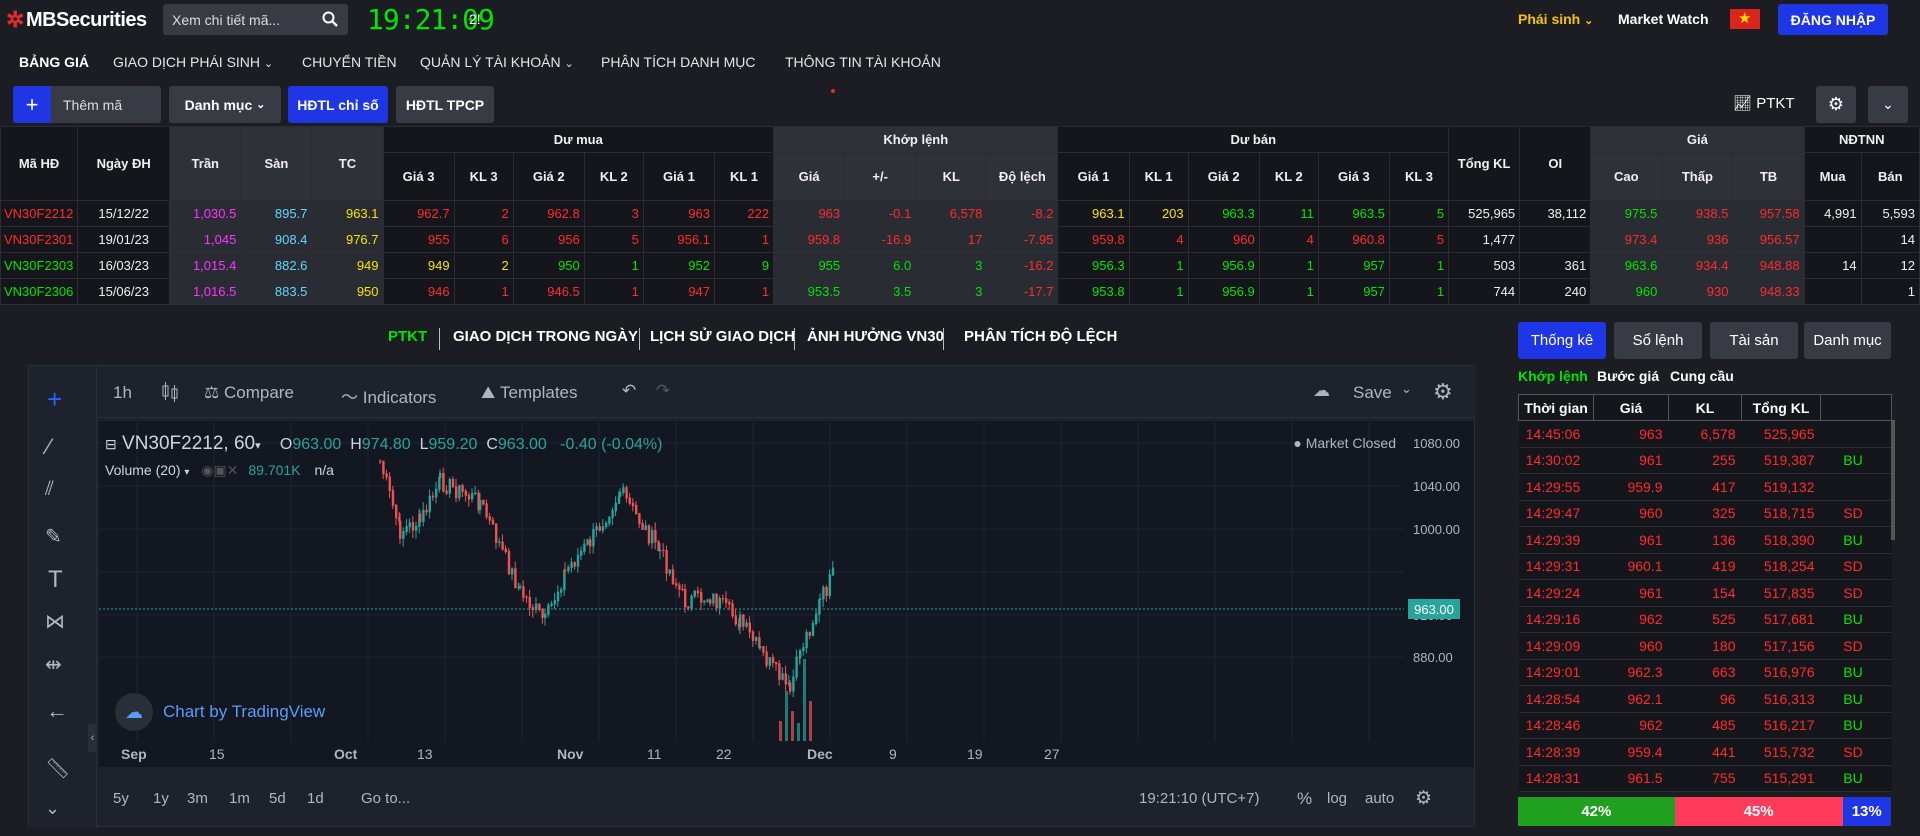 The image size is (1920, 836). What do you see at coordinates (863, 62) in the screenshot?
I see `nav-thong-tin-tai-khoan: THÔNG TIN TÀI KHOẢN` at bounding box center [863, 62].